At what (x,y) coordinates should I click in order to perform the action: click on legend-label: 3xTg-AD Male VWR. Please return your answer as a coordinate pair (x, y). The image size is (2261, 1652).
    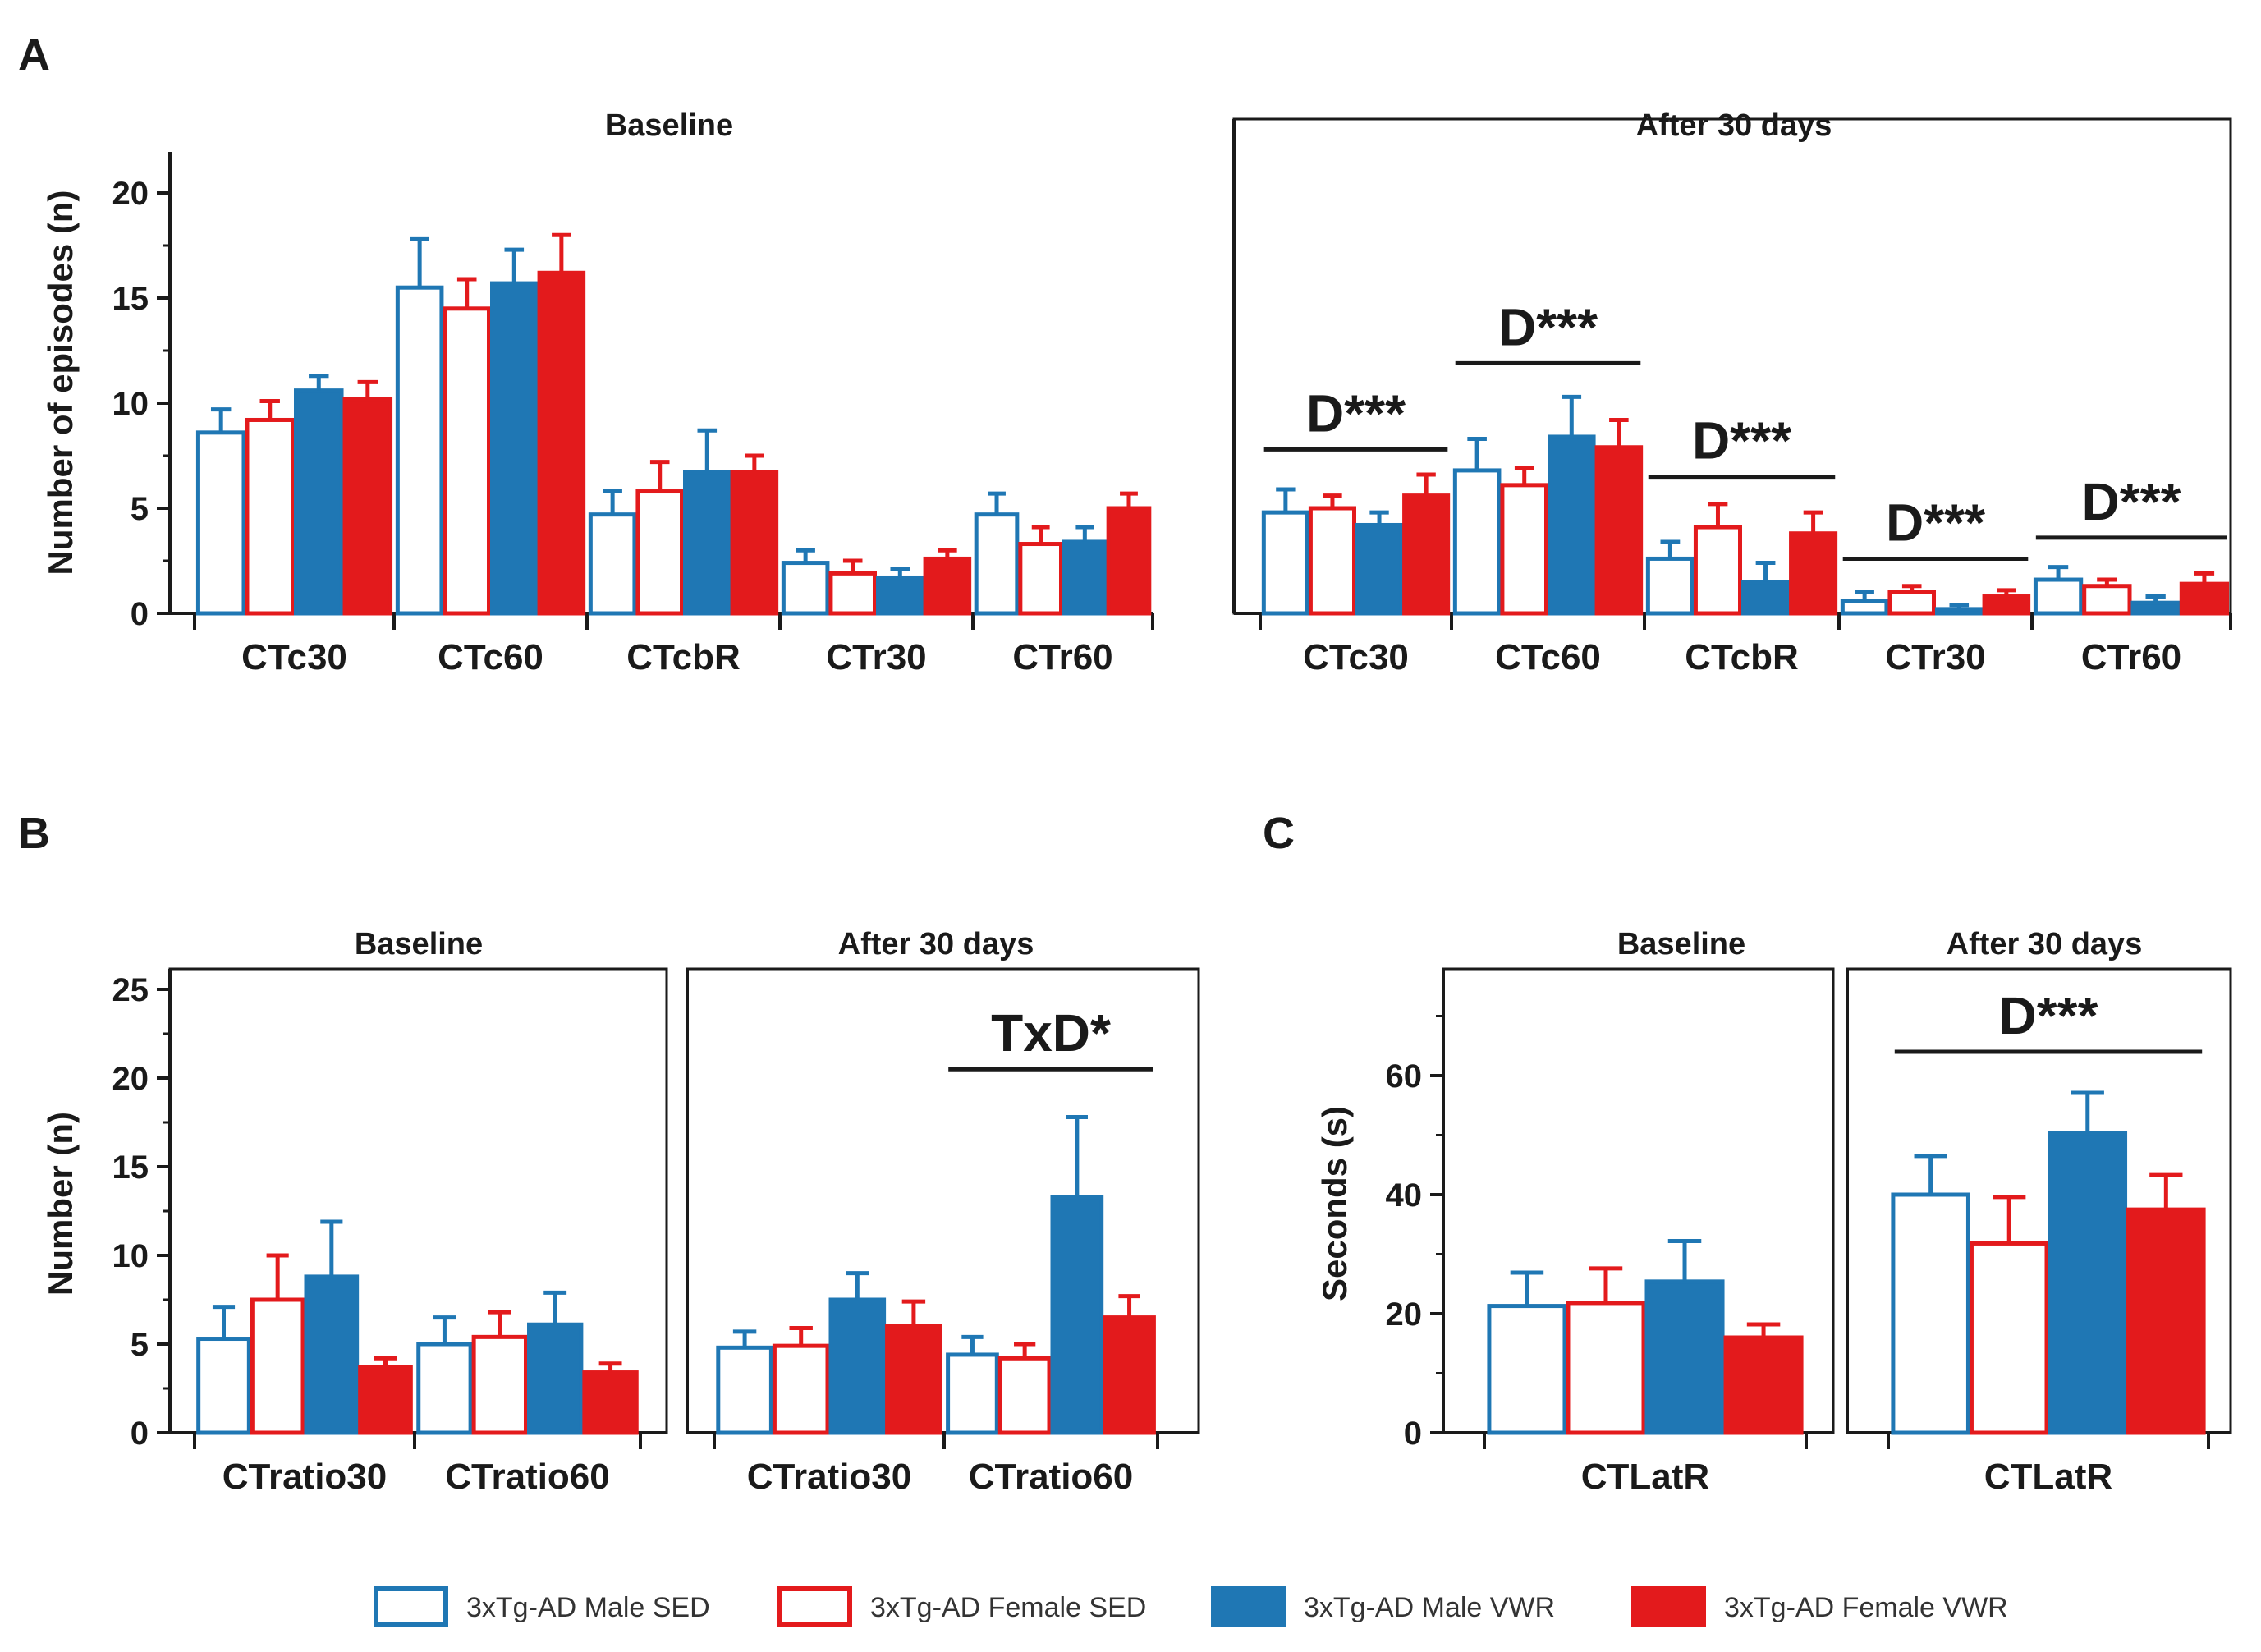
    Looking at the image, I should click on (1429, 1608).